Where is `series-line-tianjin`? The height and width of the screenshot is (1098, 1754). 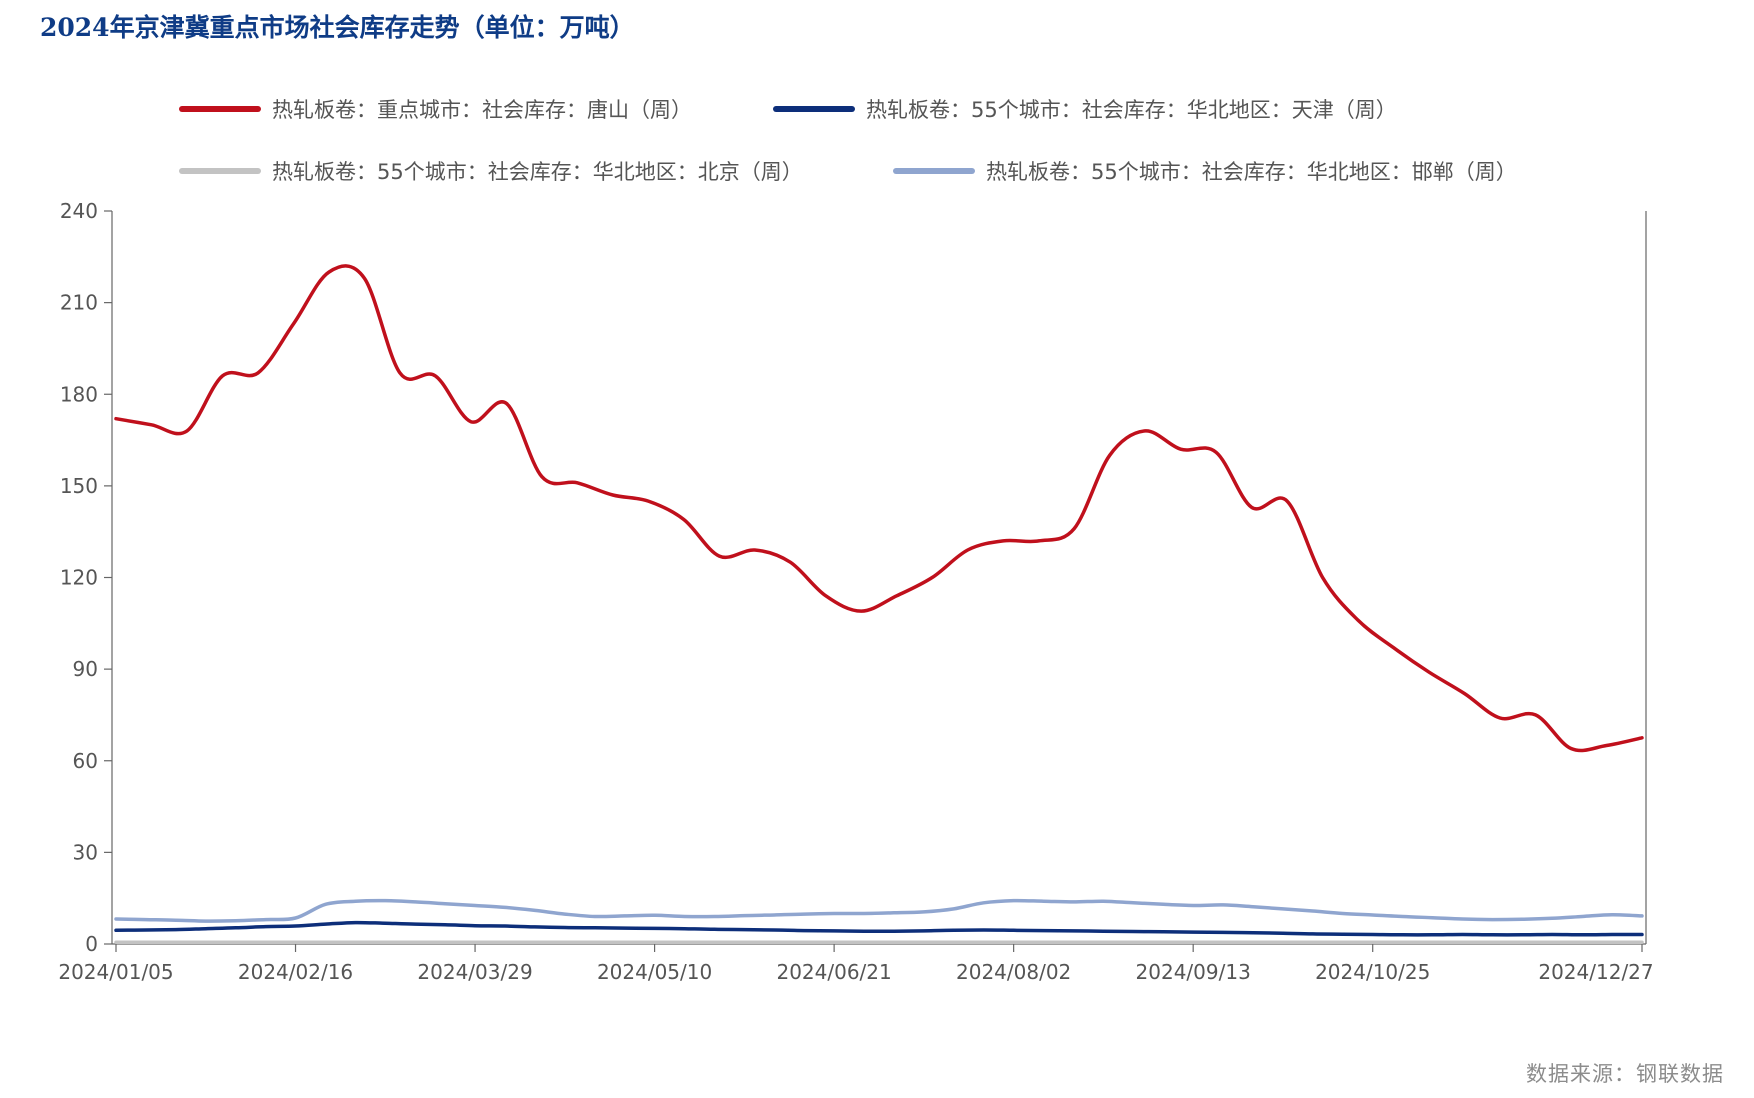
series-line-tianjin is located at coordinates (879, 928).